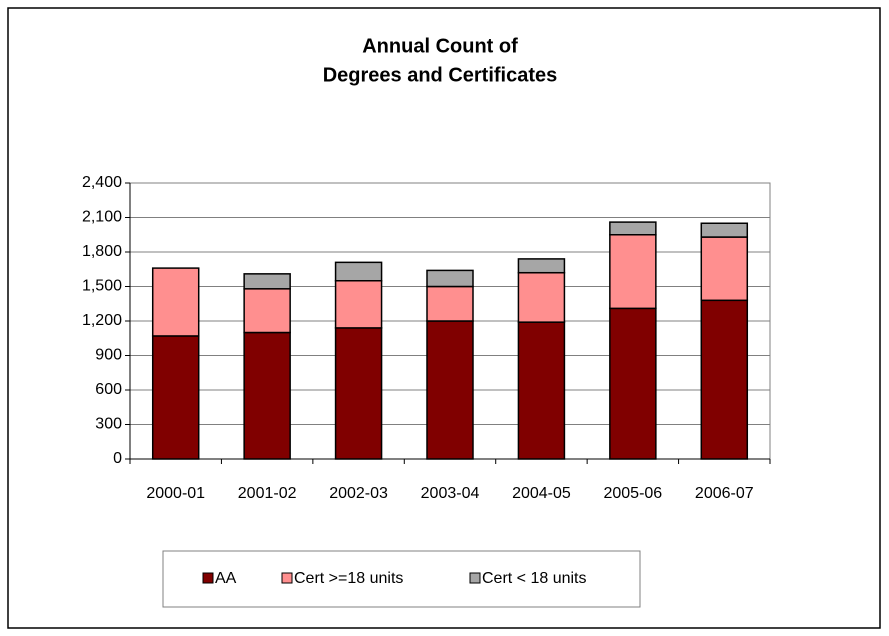 The width and height of the screenshot is (889, 636). What do you see at coordinates (102, 286) in the screenshot?
I see `y-tick-label: 1,500` at bounding box center [102, 286].